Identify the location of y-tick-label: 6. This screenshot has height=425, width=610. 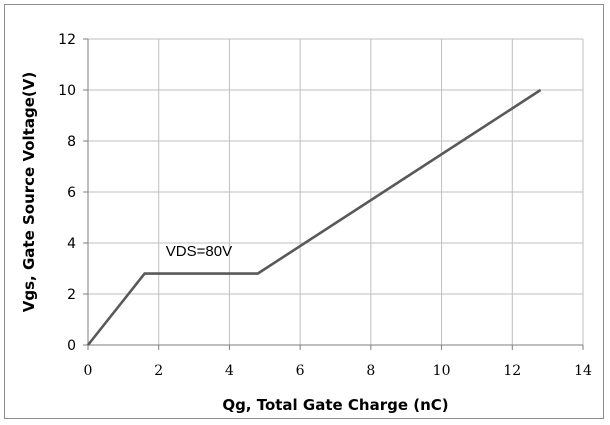
(71, 193).